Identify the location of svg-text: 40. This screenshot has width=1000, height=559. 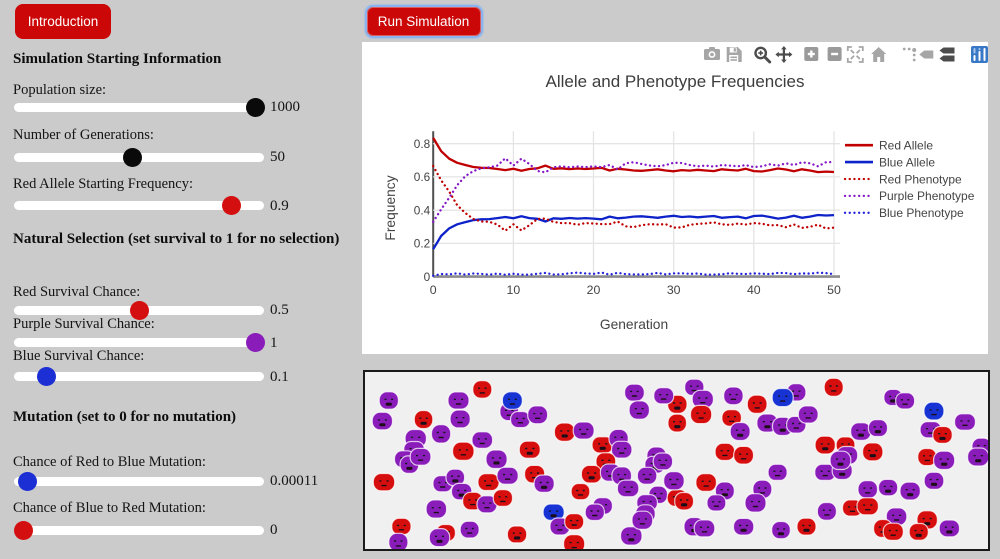
(754, 290).